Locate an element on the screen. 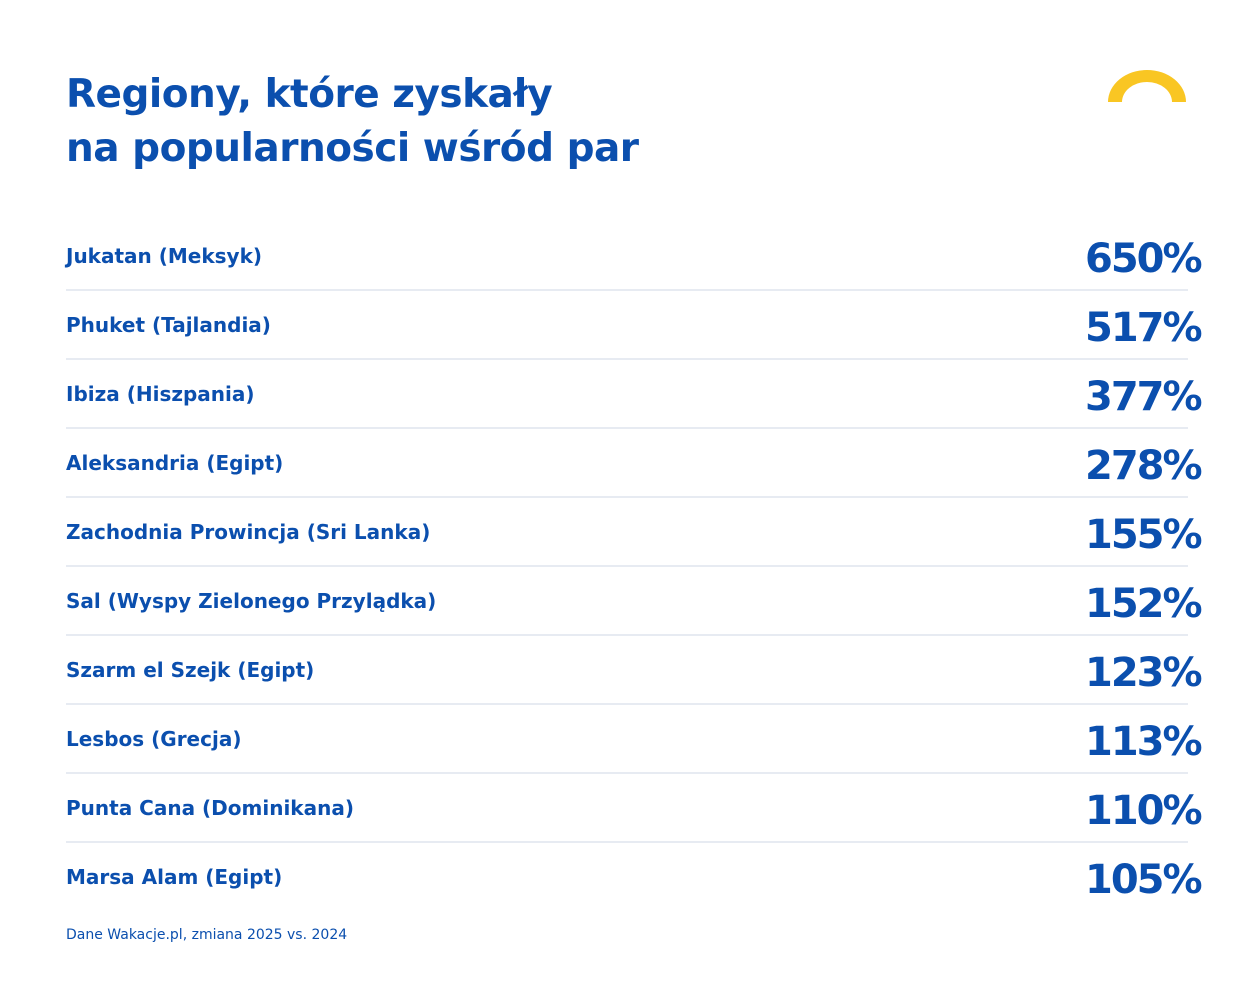 This screenshot has width=1253, height=994. change-value: 152% is located at coordinates (1144, 604).